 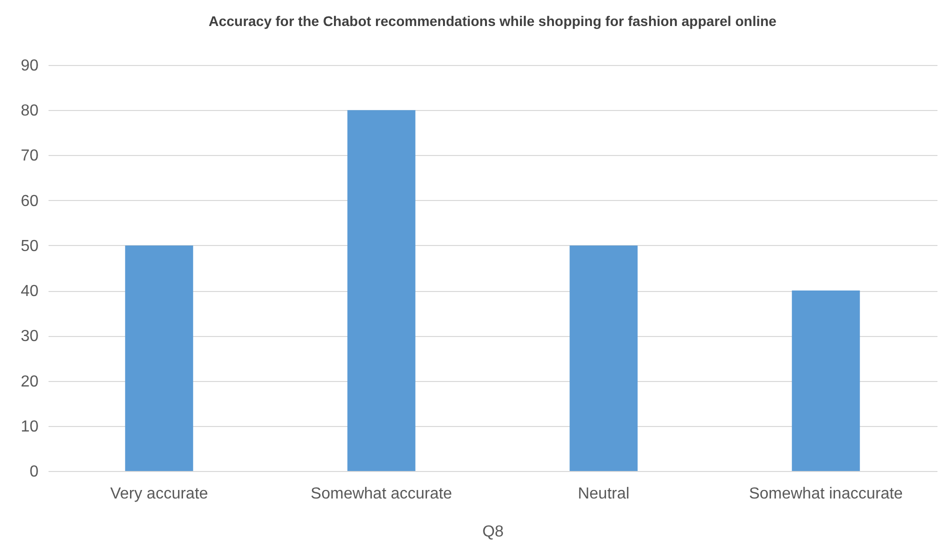 What do you see at coordinates (381, 494) in the screenshot?
I see `x-tick-label: Somewhat accurate` at bounding box center [381, 494].